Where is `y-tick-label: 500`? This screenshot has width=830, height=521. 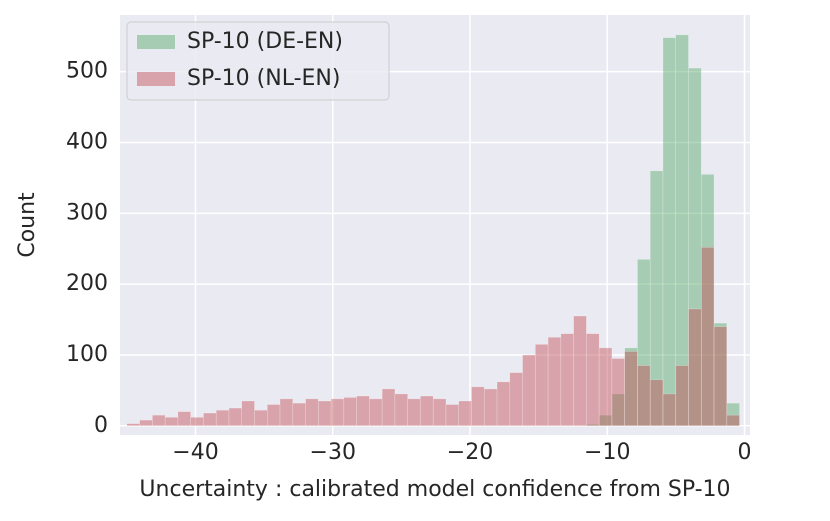
y-tick-label: 500 is located at coordinates (87, 71).